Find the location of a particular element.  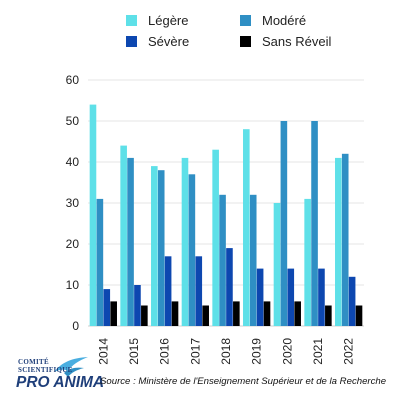

bar-mod-r--2015 is located at coordinates (130, 241).